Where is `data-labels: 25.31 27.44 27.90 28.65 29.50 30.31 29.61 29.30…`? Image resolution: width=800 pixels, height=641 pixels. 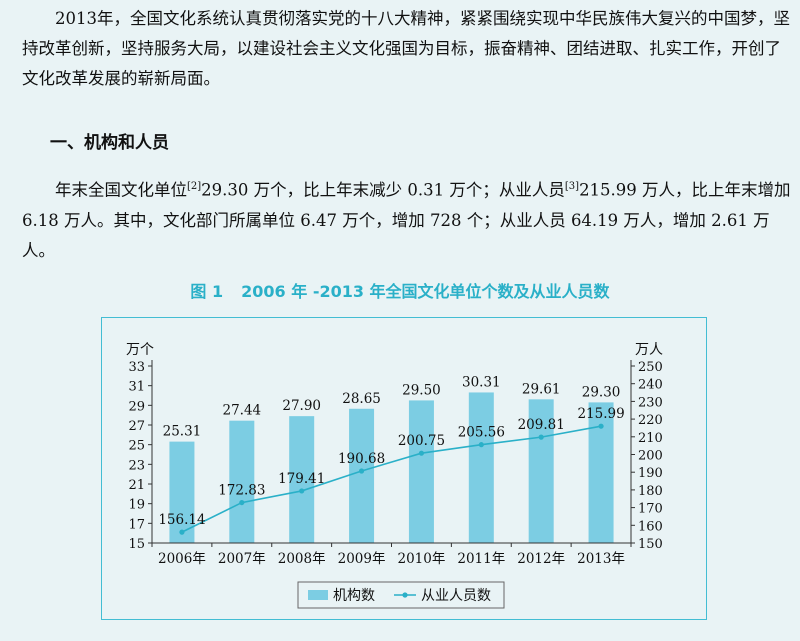
data-labels: 25.31 27.44 27.90 28.65 29.50 30.31 29.61 29.30… is located at coordinates (391, 451).